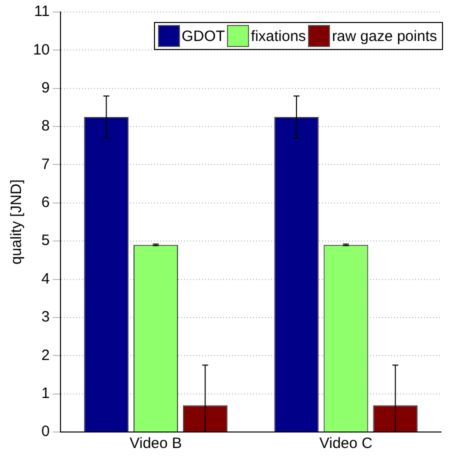  Describe the element at coordinates (45, 317) in the screenshot. I see `y-tick-label: 3` at that location.